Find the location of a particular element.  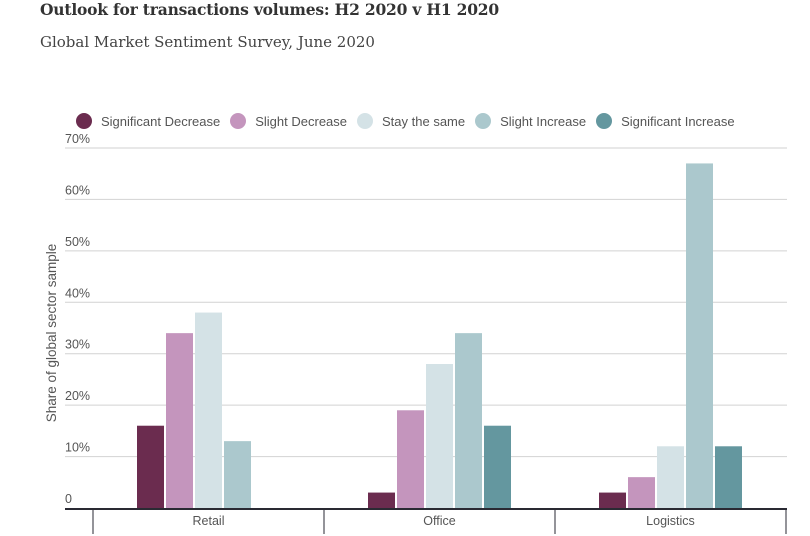

x-tick-label: Retail is located at coordinates (209, 521).